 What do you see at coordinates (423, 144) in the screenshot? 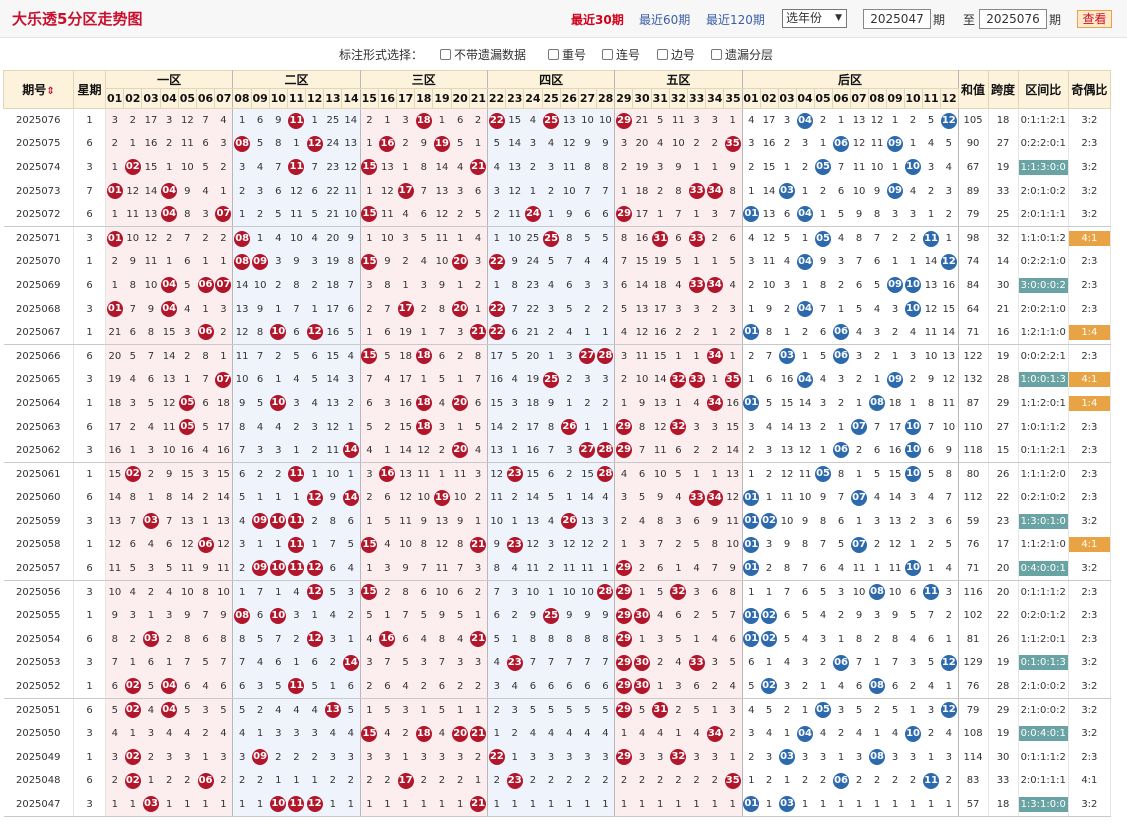
I see `front-cell-18: 9` at bounding box center [423, 144].